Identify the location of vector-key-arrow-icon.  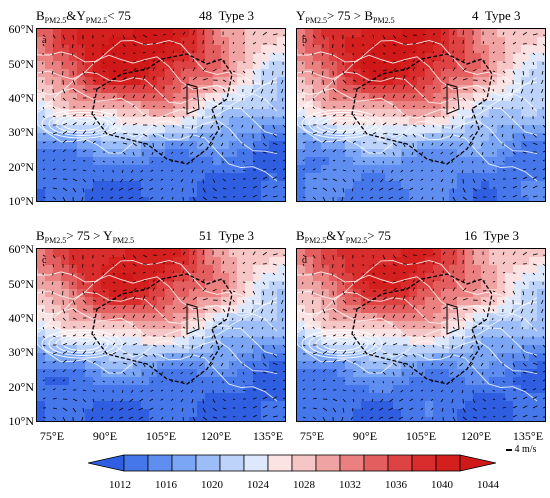
(509, 449).